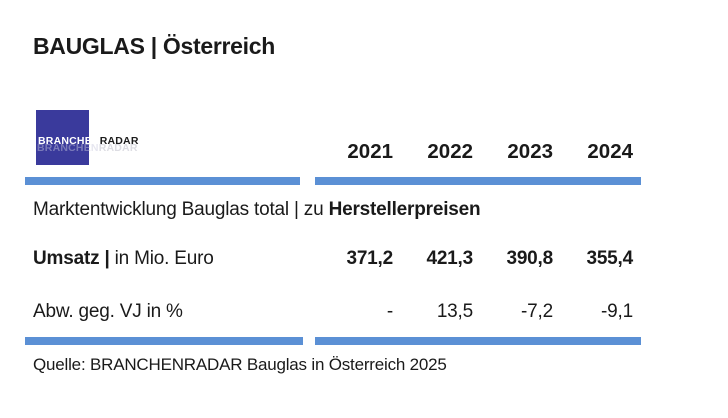 This screenshot has height=418, width=728. I want to click on logo-ghost-branchen: BRANCHEN, so click(68, 148).